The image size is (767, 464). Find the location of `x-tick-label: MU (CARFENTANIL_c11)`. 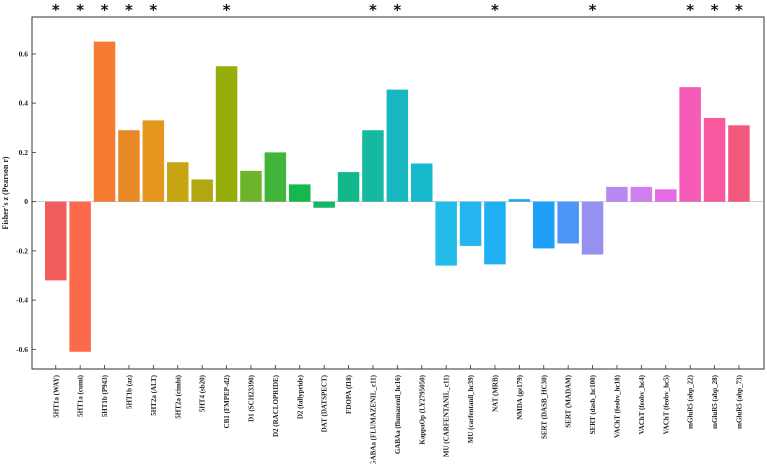

x-tick-label: MU (CARFENTANIL_c11) is located at coordinates (447, 415).